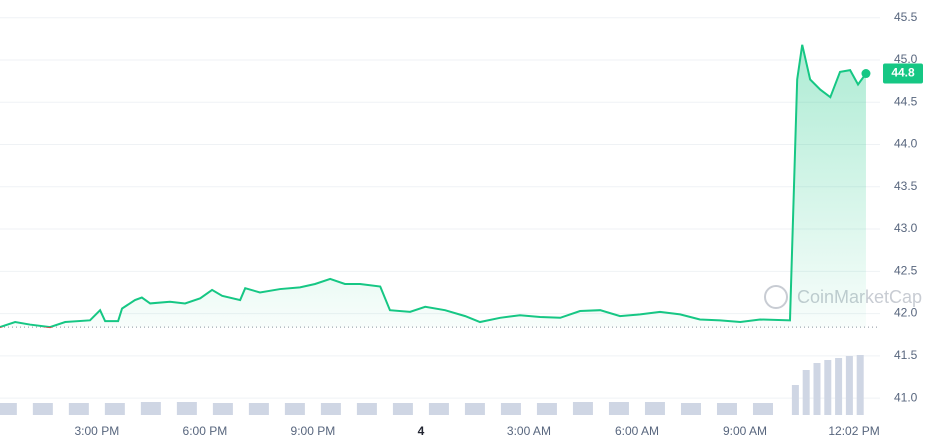 This screenshot has width=931, height=445. What do you see at coordinates (906, 228) in the screenshot?
I see `y-tick-label: 43.0` at bounding box center [906, 228].